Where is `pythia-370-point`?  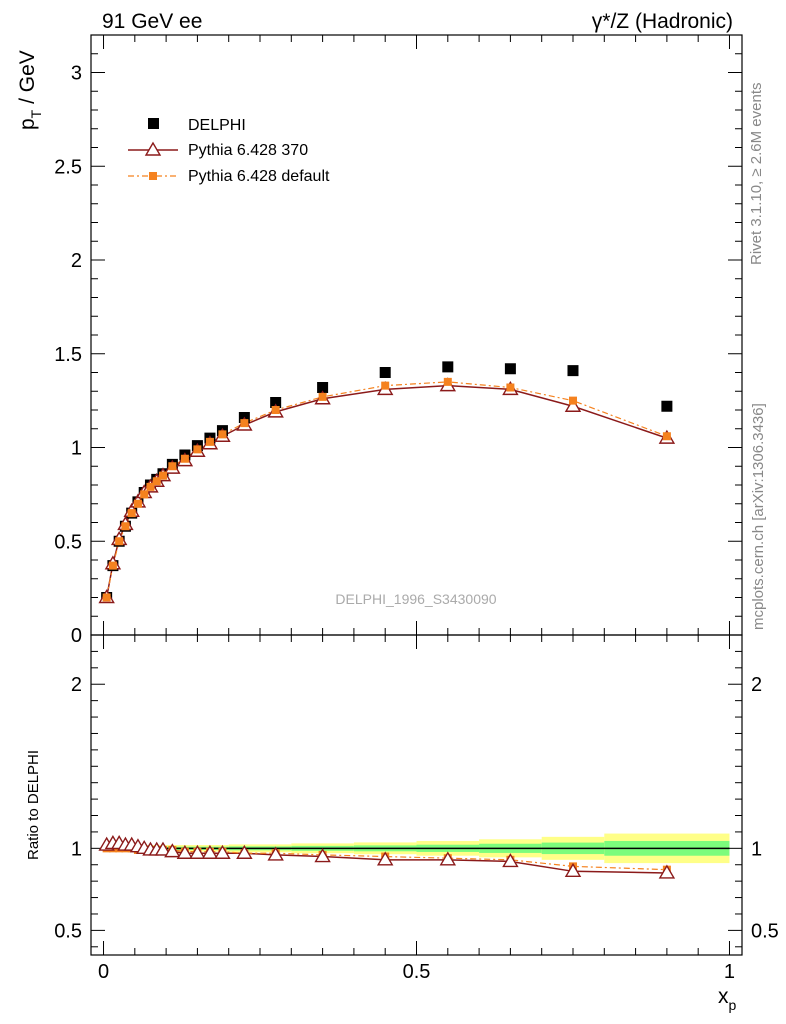
pythia-370-point is located at coordinates (573, 404).